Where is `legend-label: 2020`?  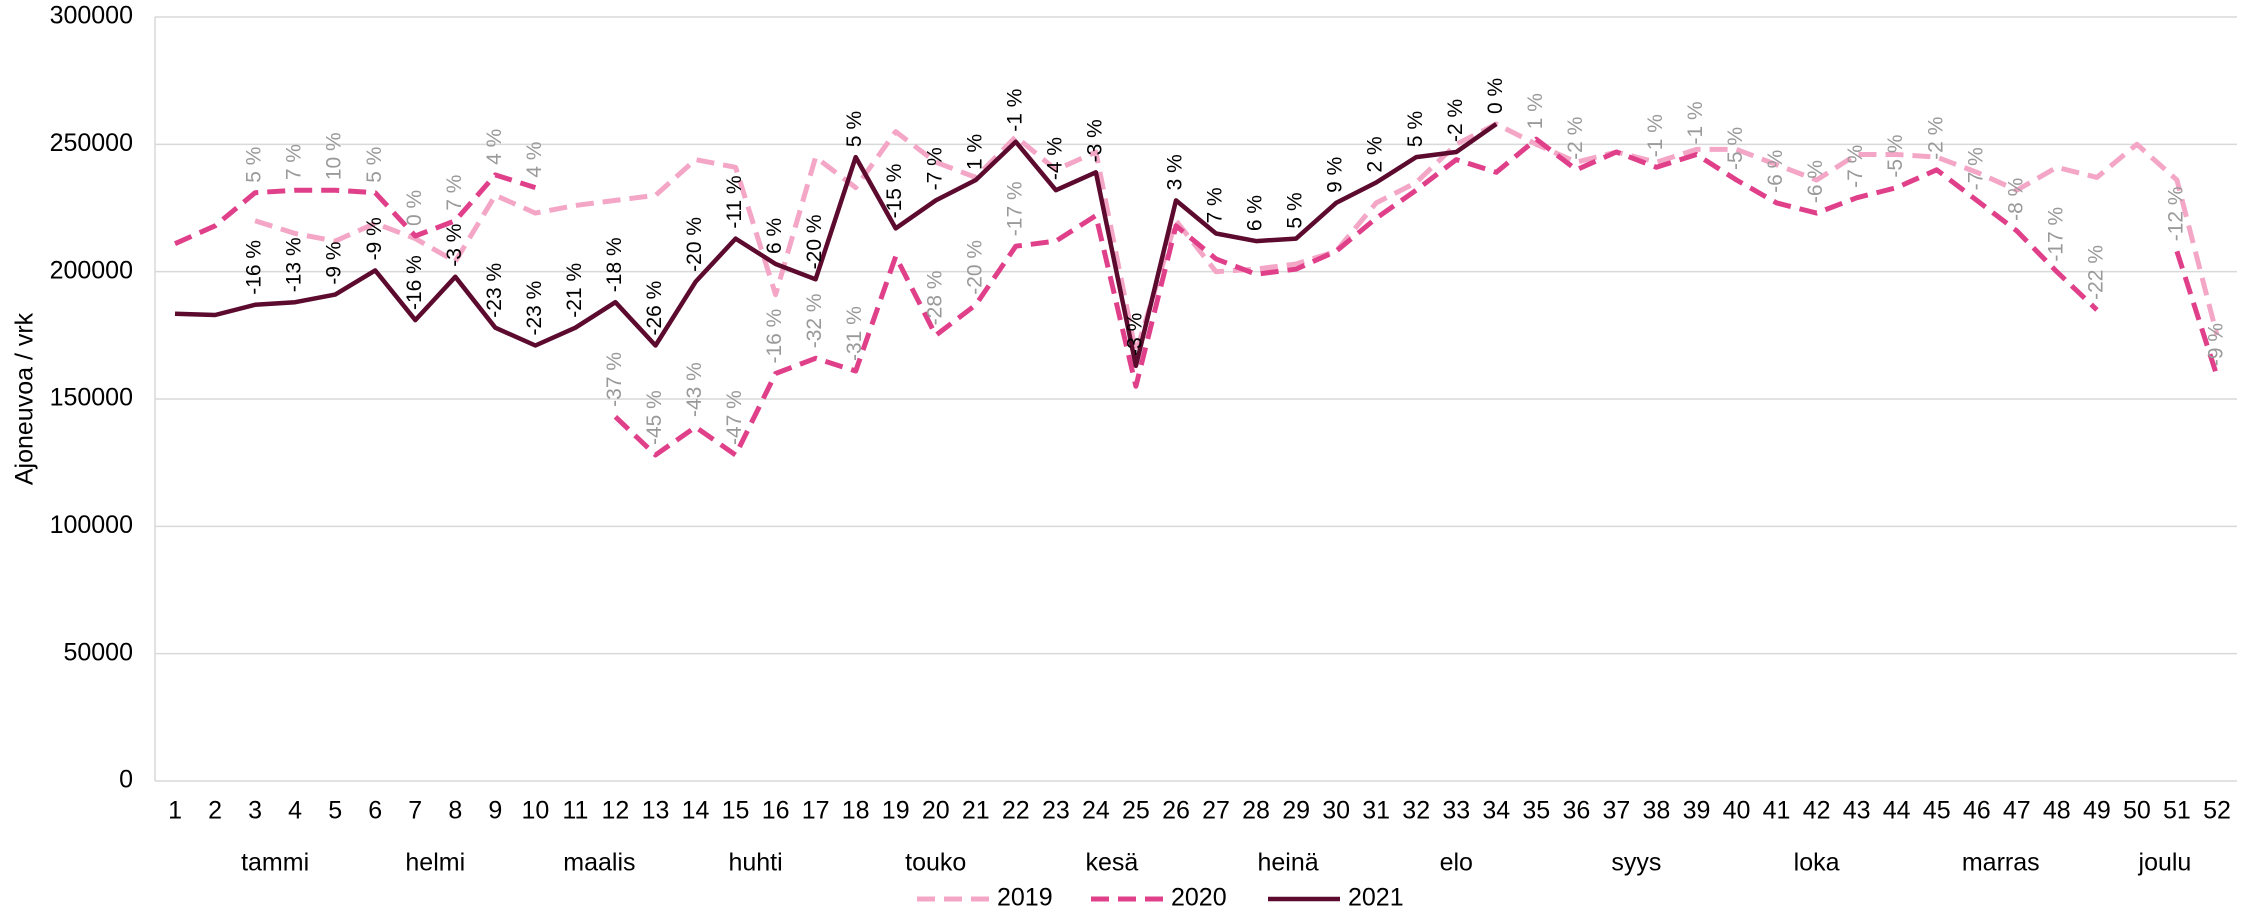
legend-label: 2020 is located at coordinates (1199, 898).